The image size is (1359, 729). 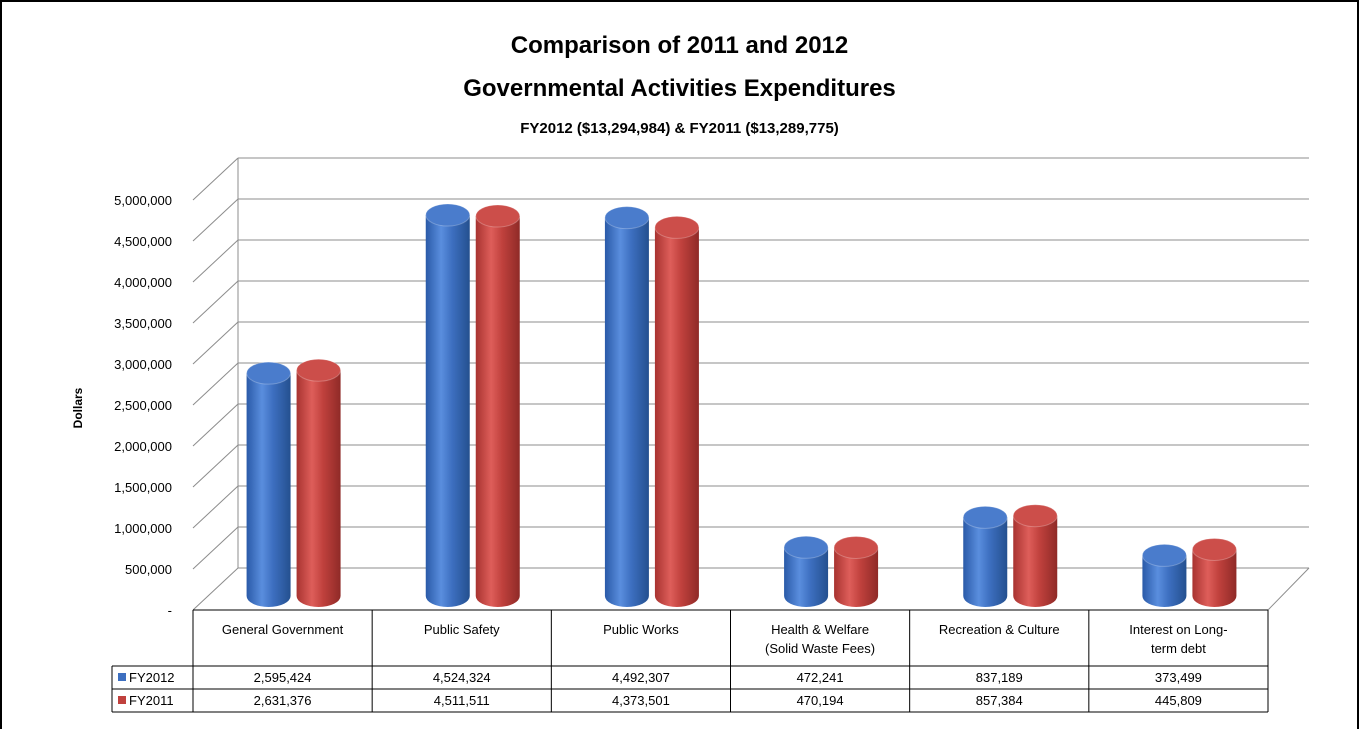 I want to click on category-label: term debt, so click(x=1178, y=648).